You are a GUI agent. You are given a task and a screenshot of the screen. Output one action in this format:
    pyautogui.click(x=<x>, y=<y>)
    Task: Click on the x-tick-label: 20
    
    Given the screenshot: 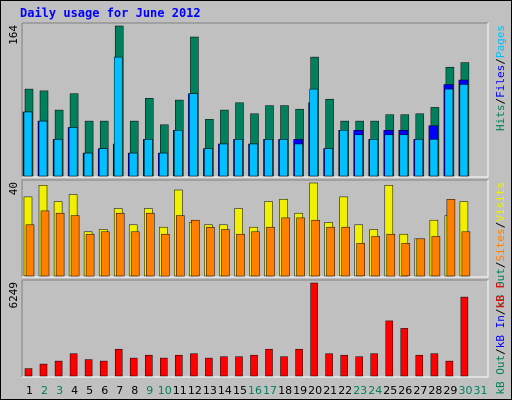 What is the action you would take?
    pyautogui.click(x=315, y=390)
    